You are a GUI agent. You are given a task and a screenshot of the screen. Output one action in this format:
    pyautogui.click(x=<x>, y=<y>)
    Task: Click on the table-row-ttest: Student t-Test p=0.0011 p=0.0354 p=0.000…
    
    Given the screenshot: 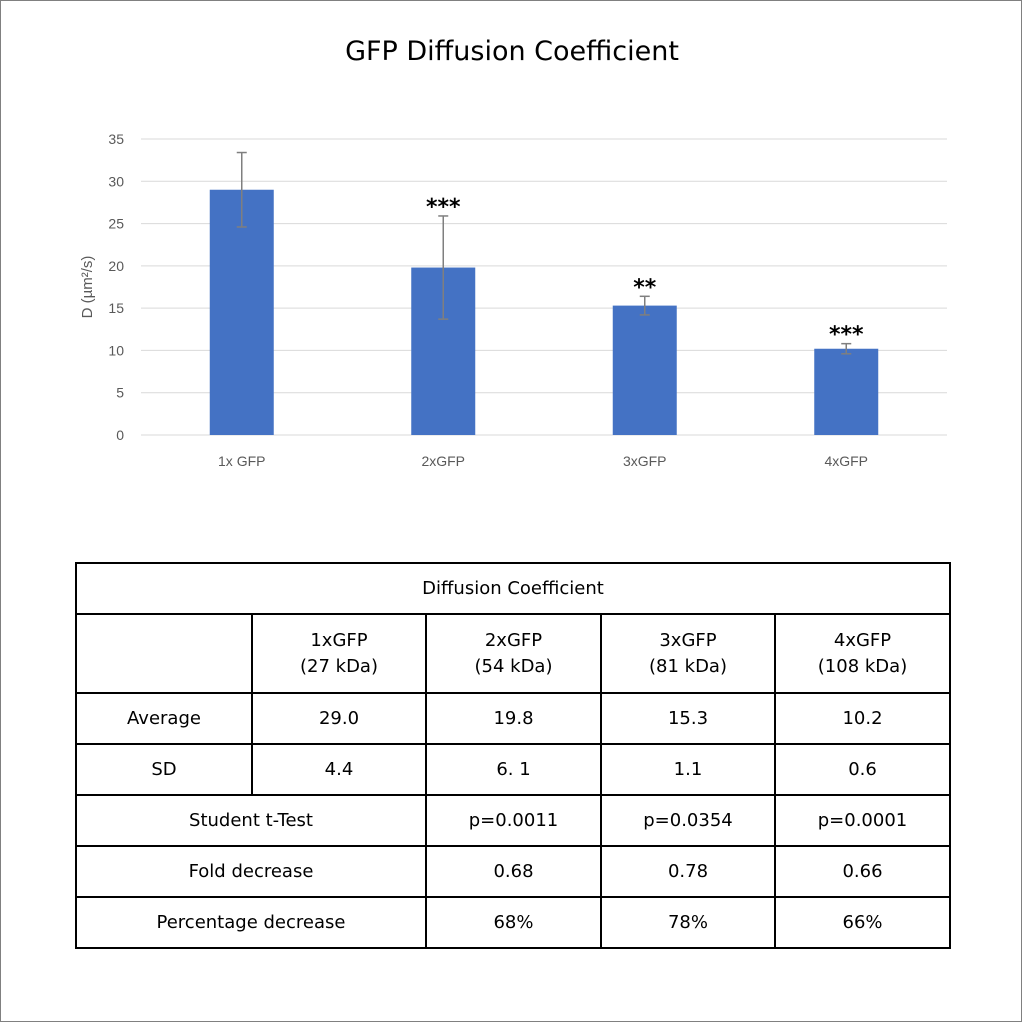 What is the action you would take?
    pyautogui.click(x=513, y=820)
    